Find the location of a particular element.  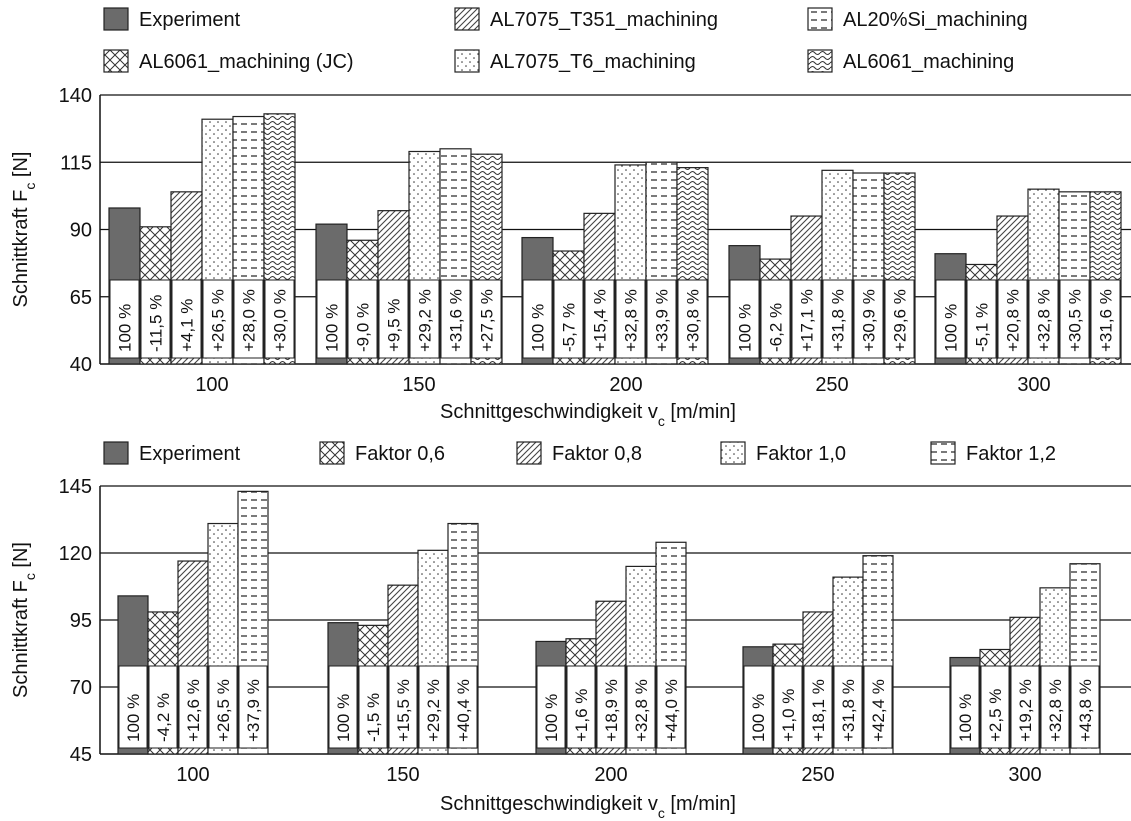

bar-faktor-1-2-300: +43,8 % is located at coordinates (1085, 659).